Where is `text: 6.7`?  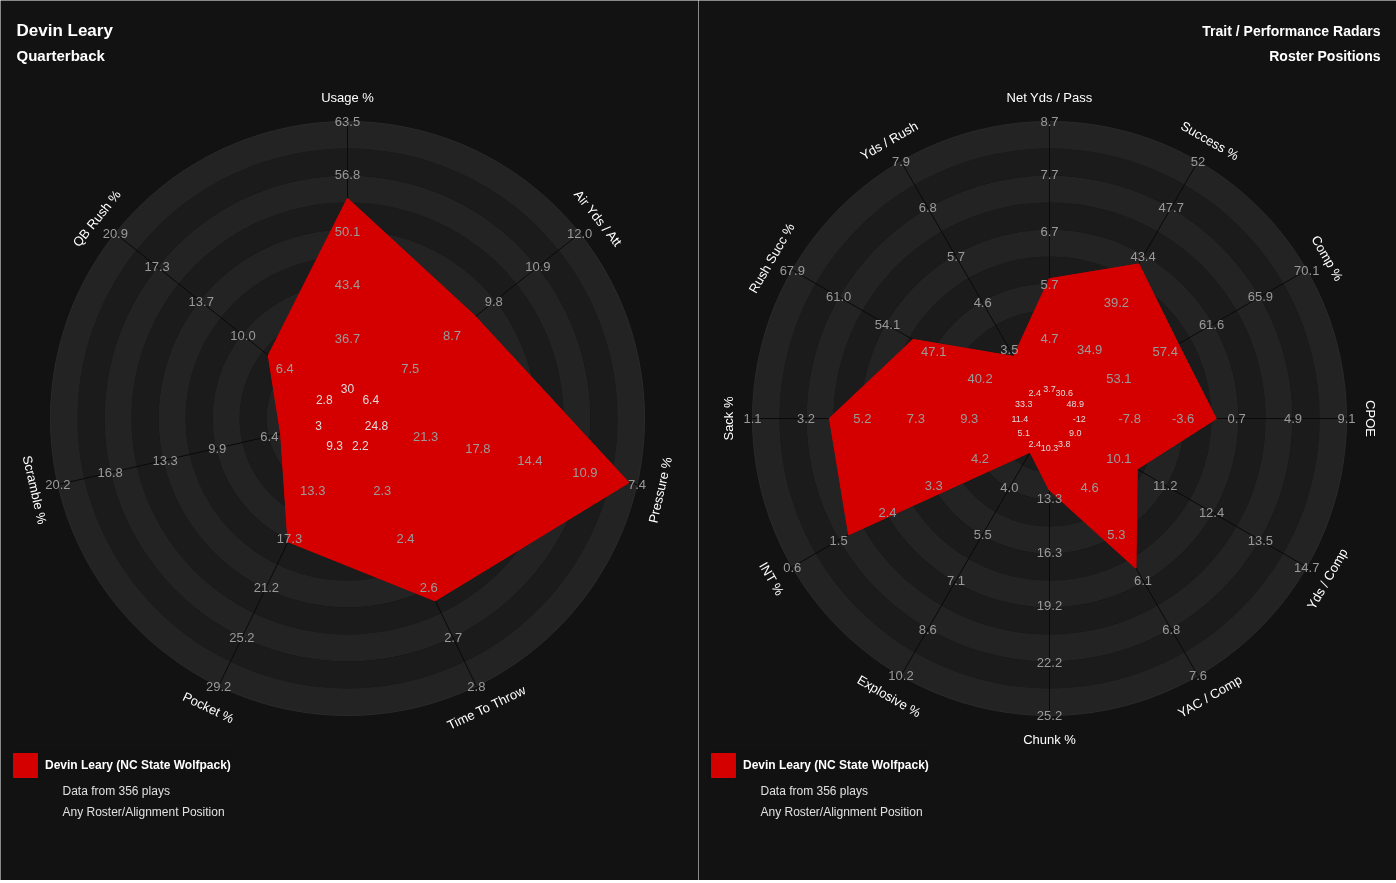
text: 6.7 is located at coordinates (1049, 231).